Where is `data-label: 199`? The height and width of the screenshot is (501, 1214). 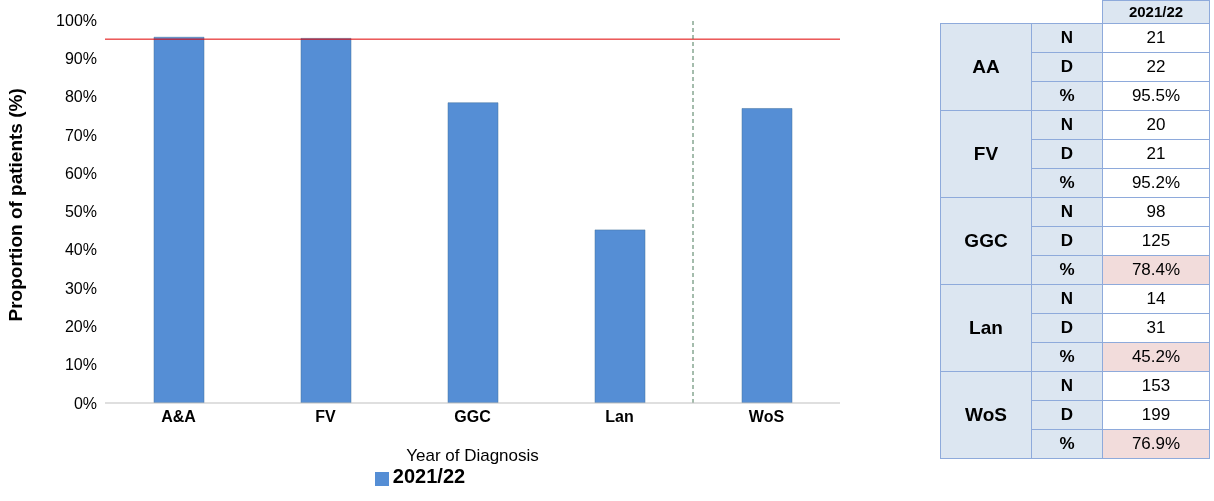
data-label: 199 is located at coordinates (1156, 415).